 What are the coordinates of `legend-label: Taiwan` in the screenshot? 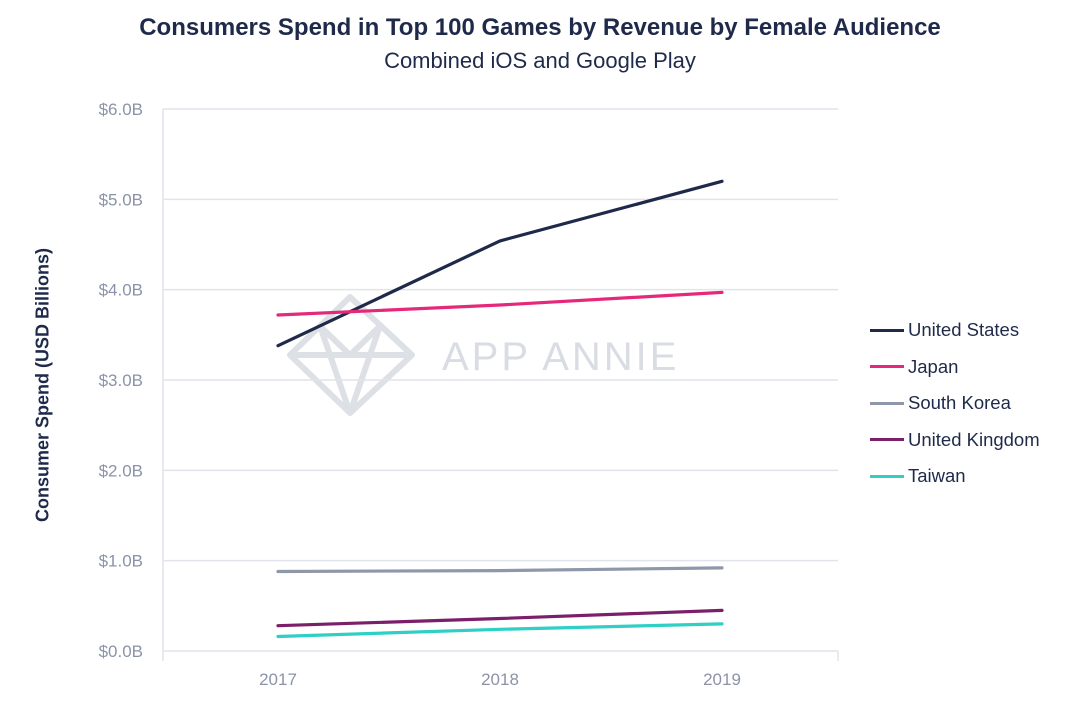 It's located at (937, 476).